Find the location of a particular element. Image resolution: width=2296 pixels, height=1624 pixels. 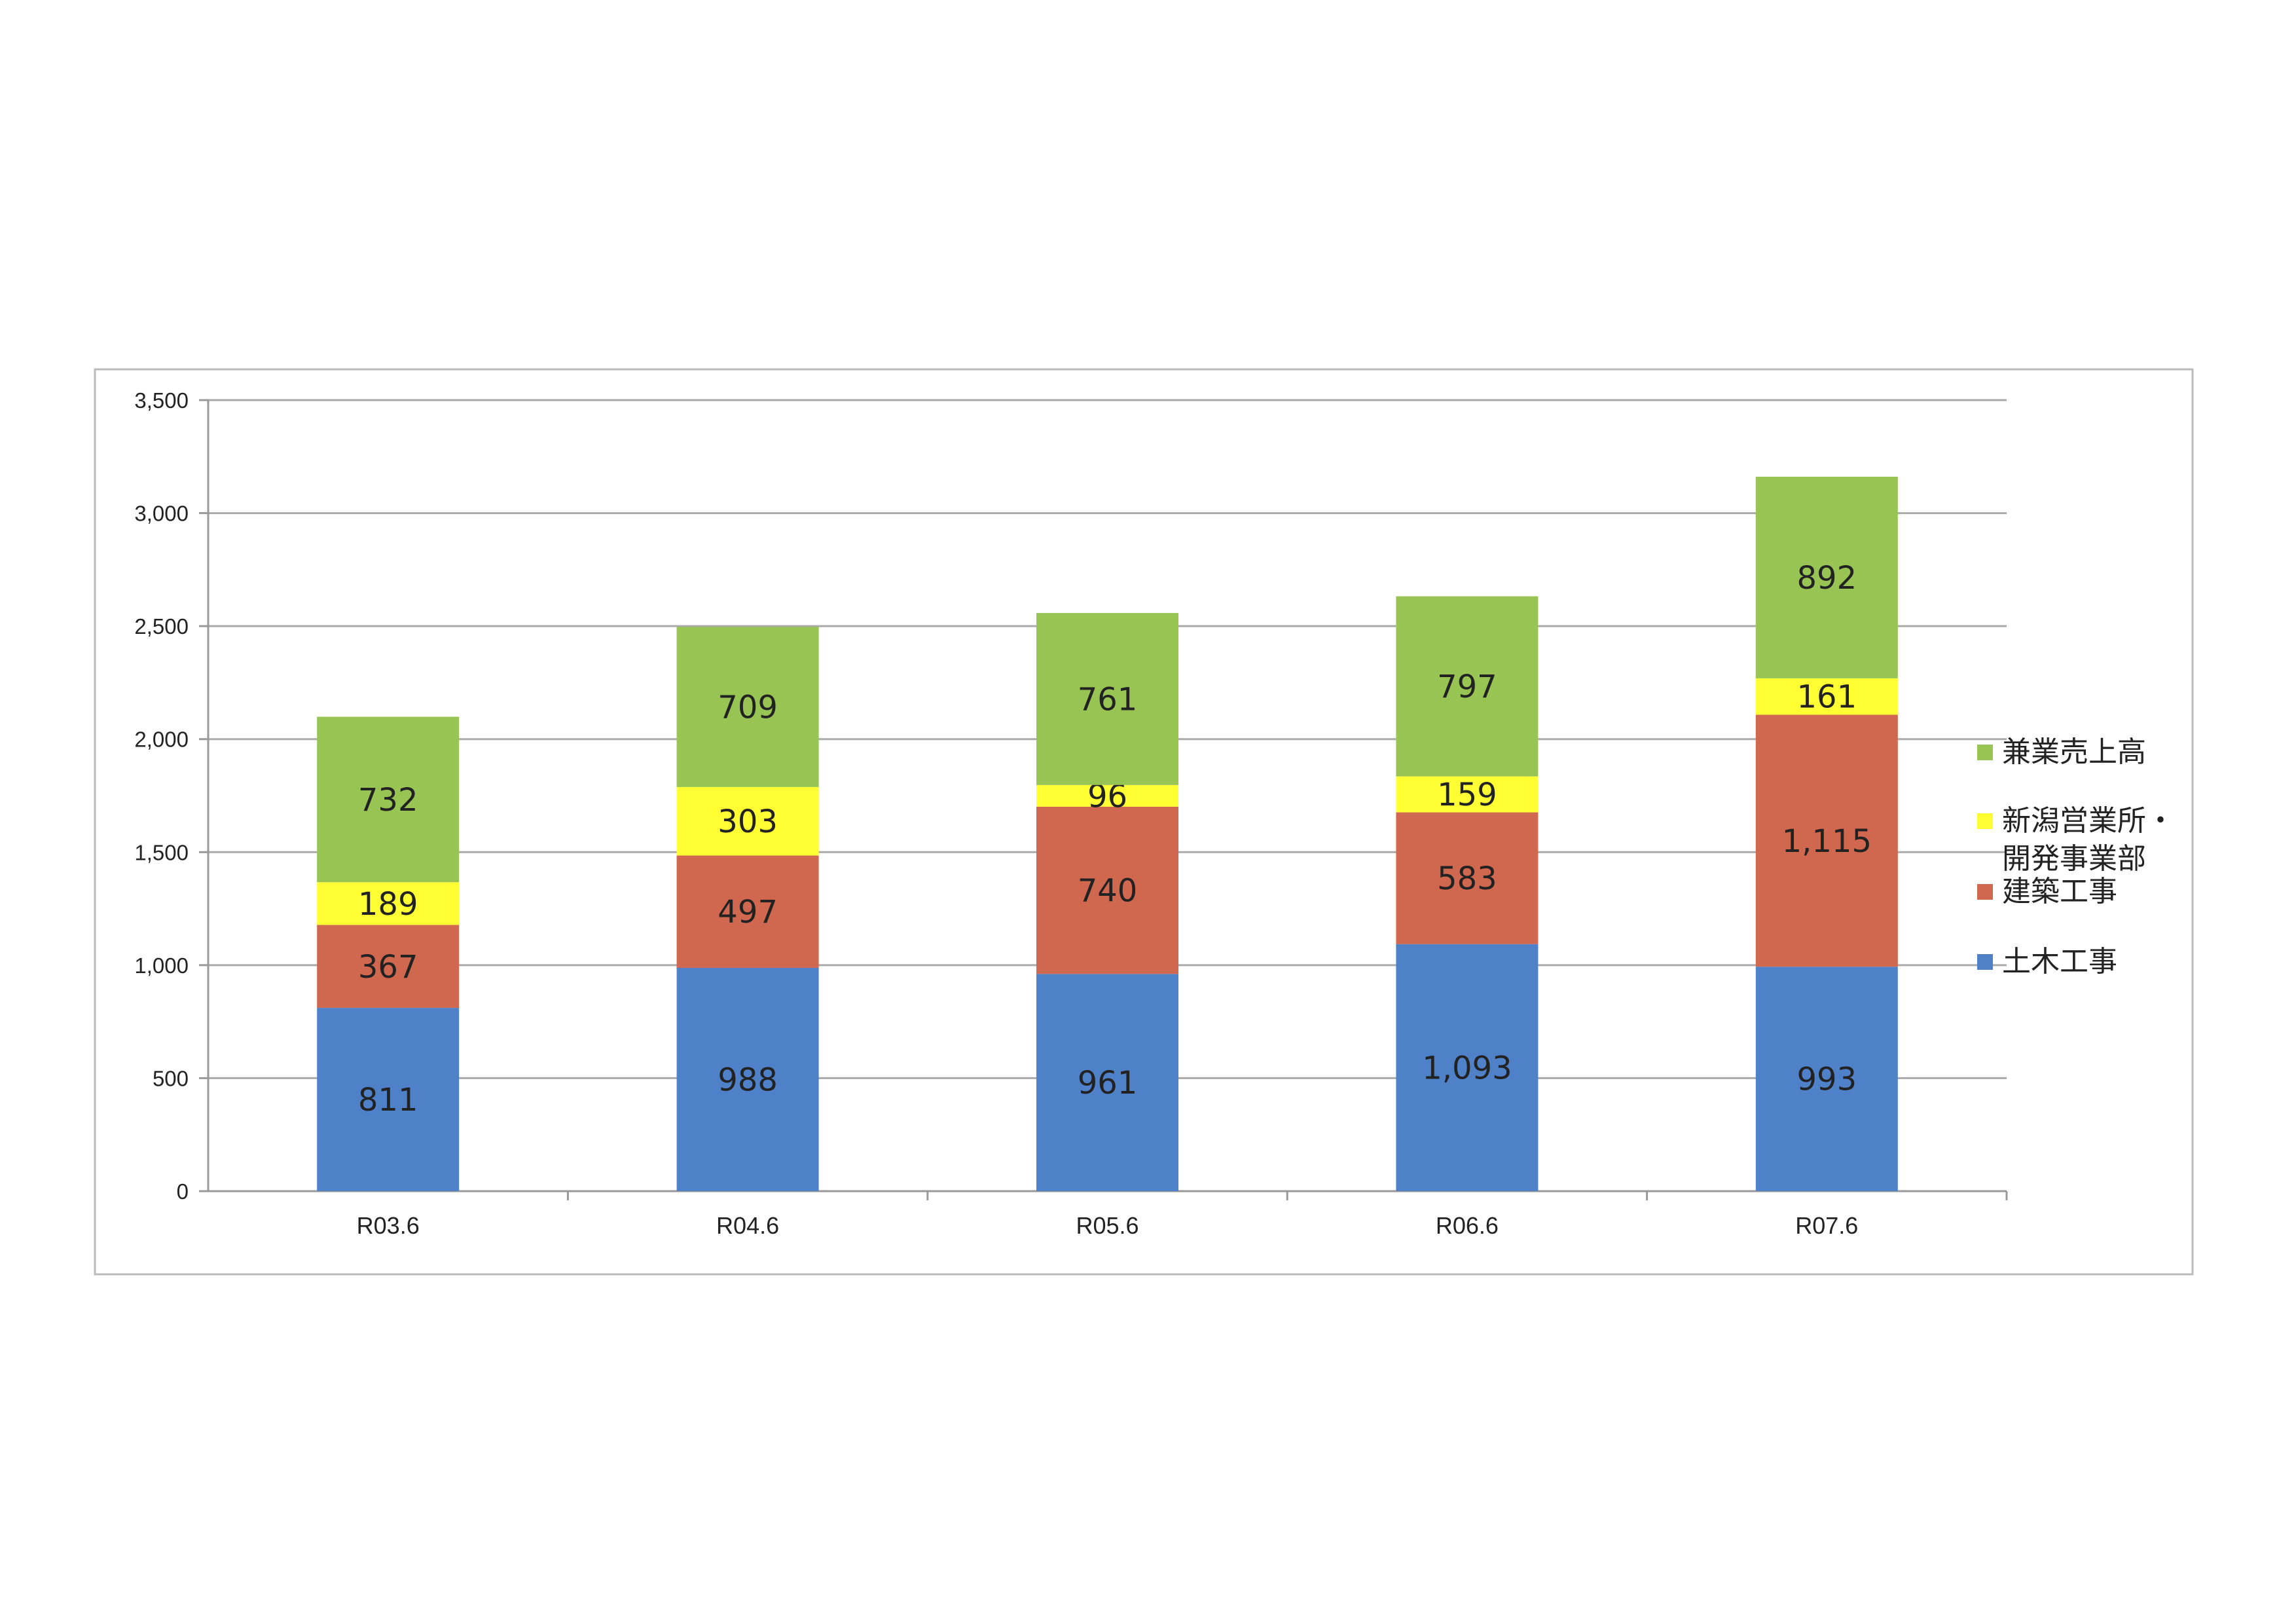

data-label: 811 is located at coordinates (388, 1100).